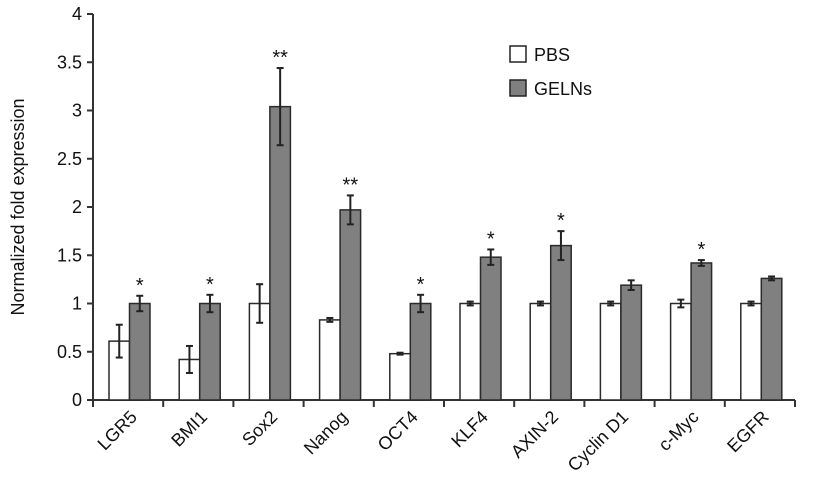 The image size is (821, 498). What do you see at coordinates (69, 62) in the screenshot?
I see `y-tick-label: 3.5` at bounding box center [69, 62].